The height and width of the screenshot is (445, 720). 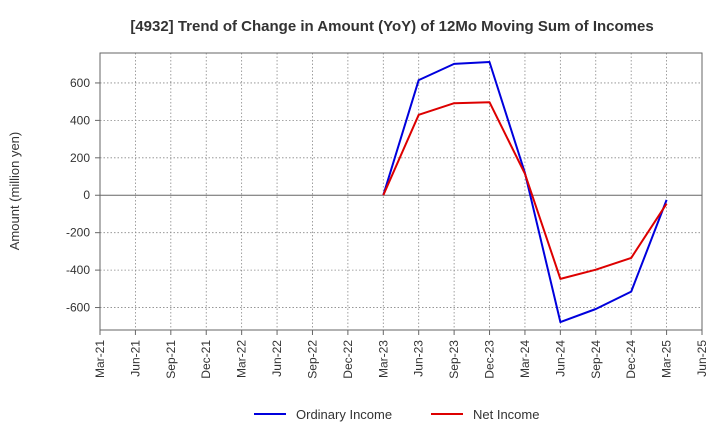 What do you see at coordinates (86, 195) in the screenshot?
I see `y-tick-label: 0` at bounding box center [86, 195].